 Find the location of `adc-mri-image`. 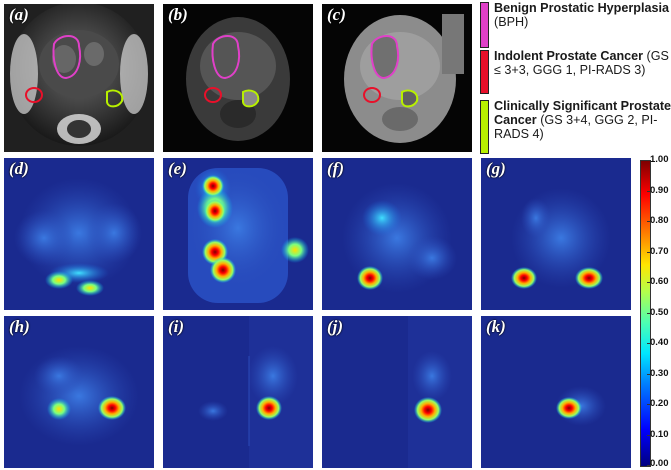

adc-mri-image is located at coordinates (397, 78).